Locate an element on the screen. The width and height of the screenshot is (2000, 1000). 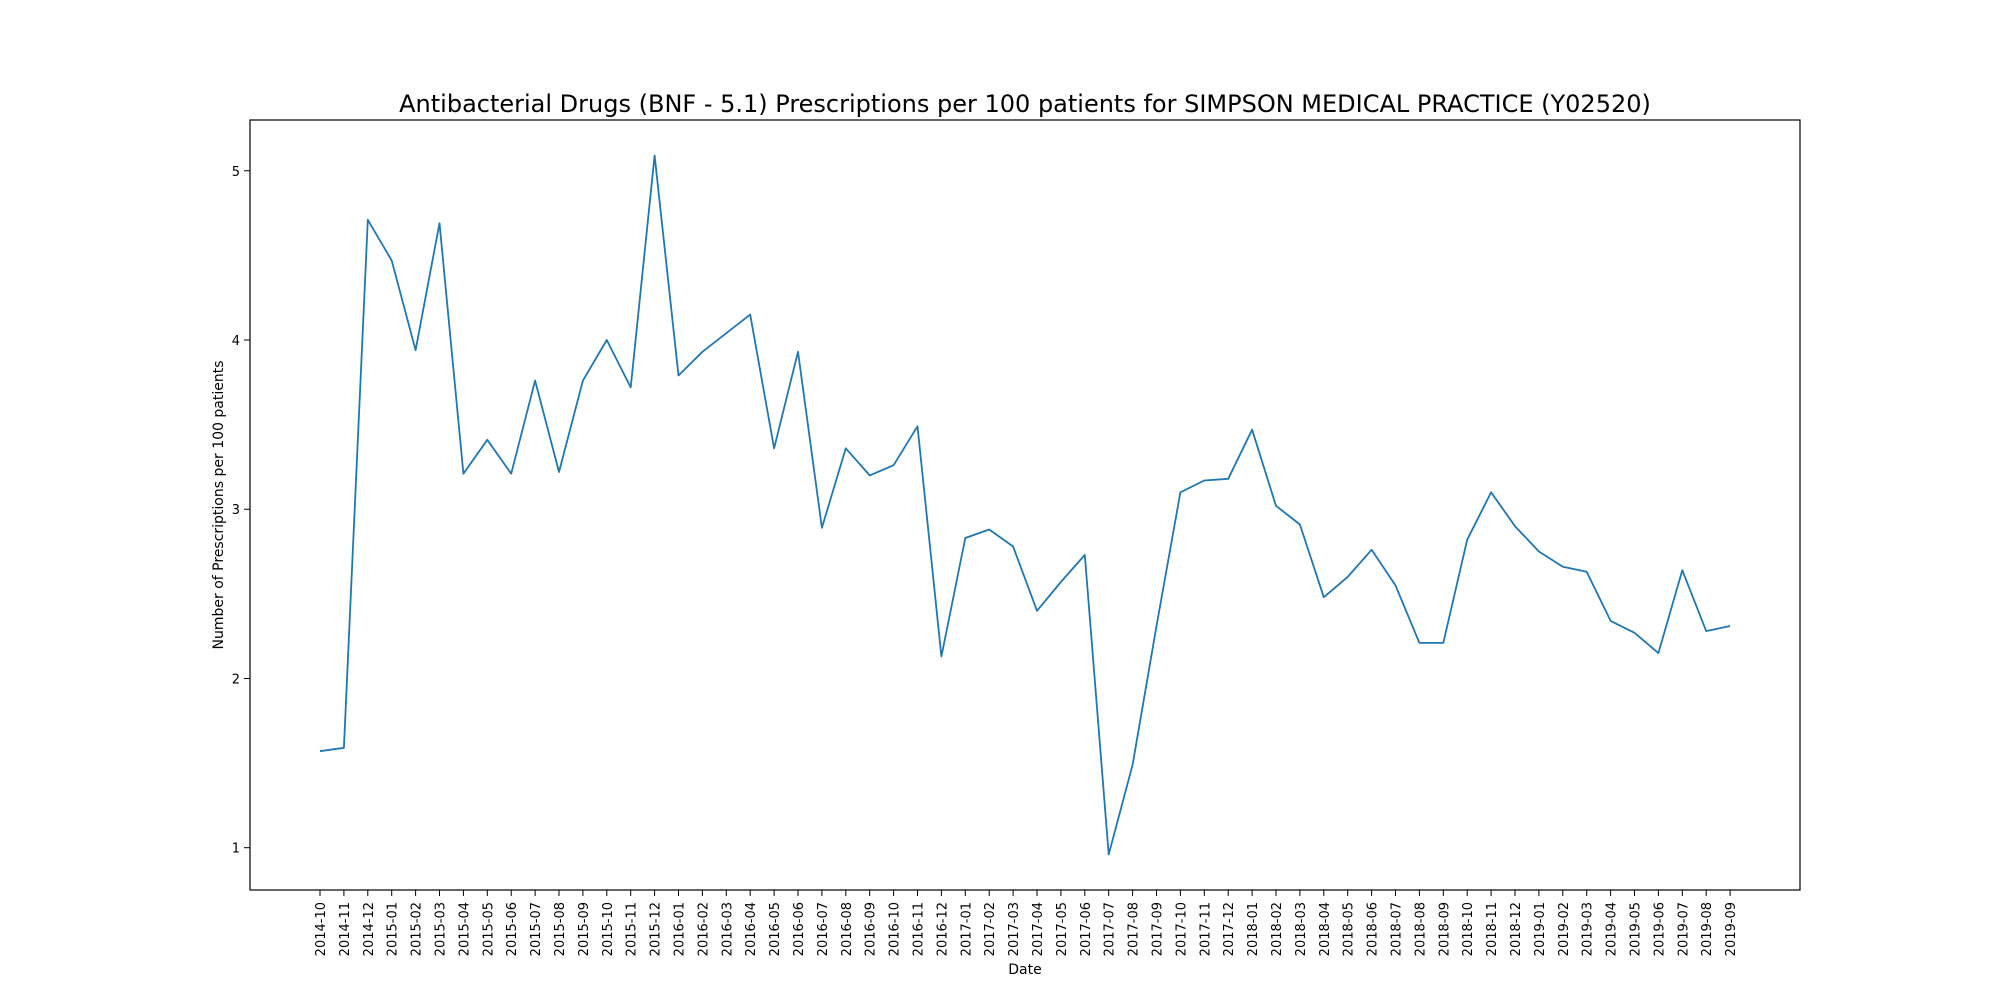
y-tick-label: 5 is located at coordinates (236, 172).